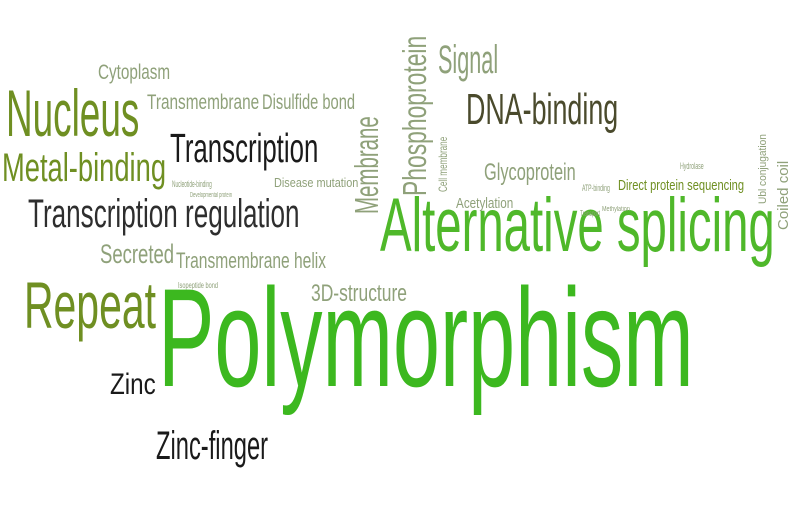  Describe the element at coordinates (316, 182) in the screenshot. I see `word-disease-mutation: Disease mutation` at that location.